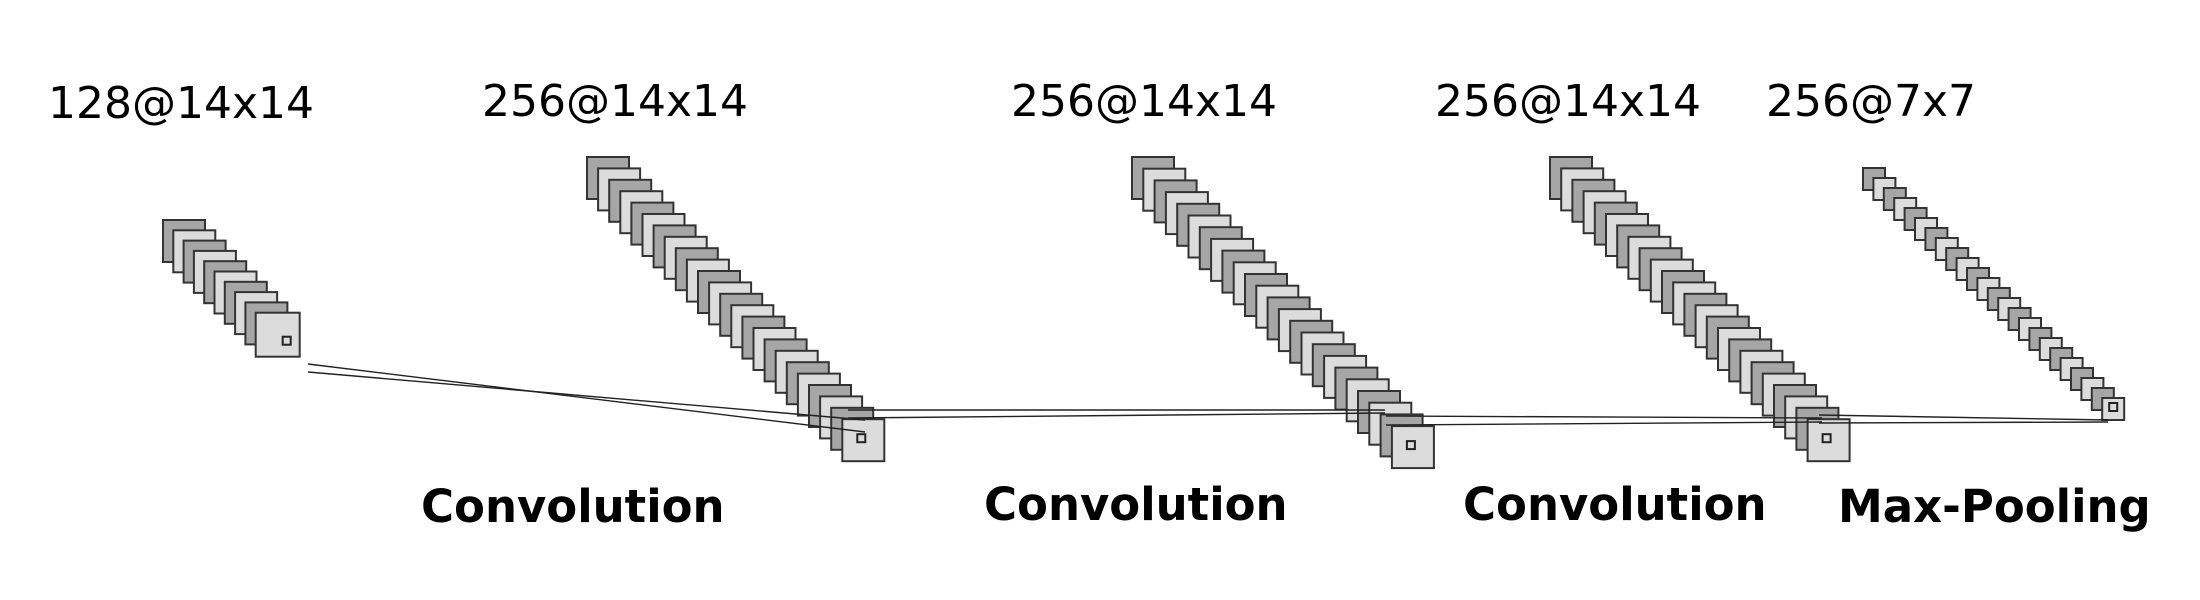  What do you see at coordinates (181, 103) in the screenshot?
I see `layer-label-1: 128@14x14` at bounding box center [181, 103].